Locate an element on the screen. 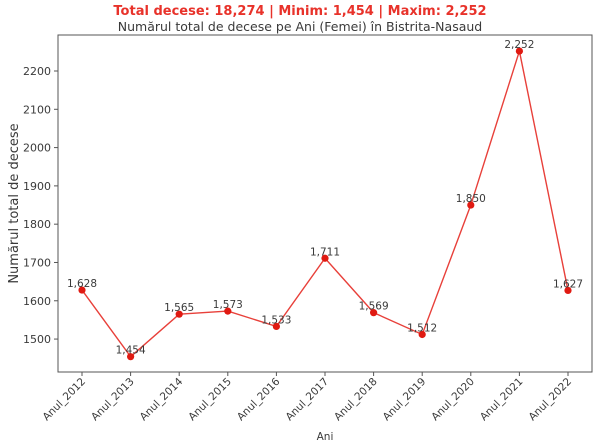 Image resolution: width=600 pixels, height=448 pixels. x-tick-label: Anul_2016 is located at coordinates (259, 399).